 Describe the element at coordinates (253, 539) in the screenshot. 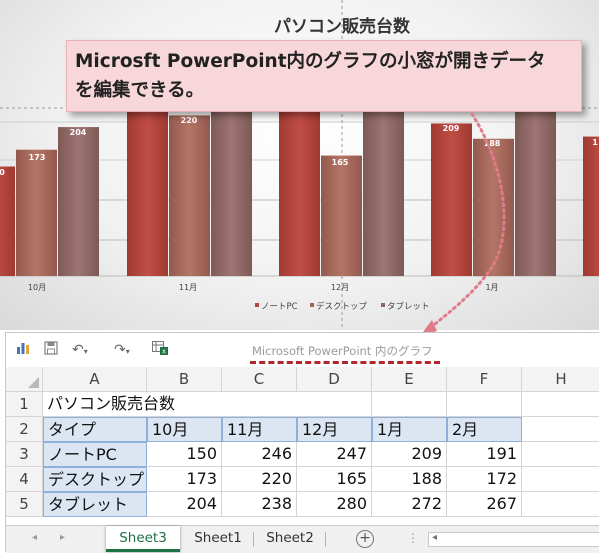

I see `tab-separator` at that location.